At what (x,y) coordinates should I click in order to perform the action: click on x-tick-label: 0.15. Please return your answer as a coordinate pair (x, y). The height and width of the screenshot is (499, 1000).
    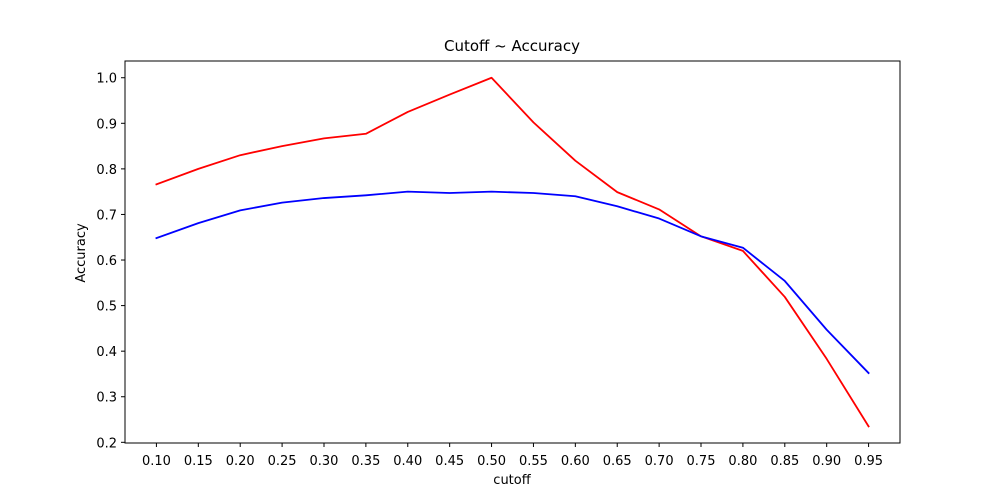
    Looking at the image, I should click on (198, 461).